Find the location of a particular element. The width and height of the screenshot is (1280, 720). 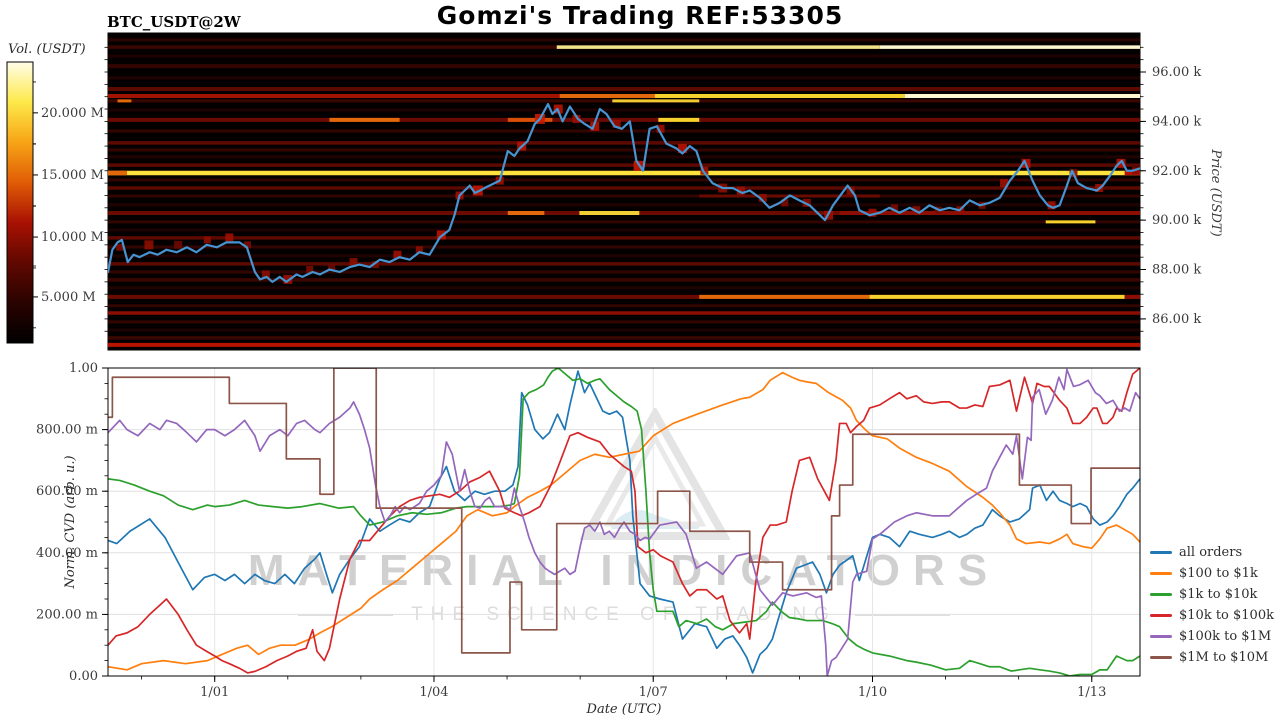

legend-label: $1k to $10k is located at coordinates (1218, 594).